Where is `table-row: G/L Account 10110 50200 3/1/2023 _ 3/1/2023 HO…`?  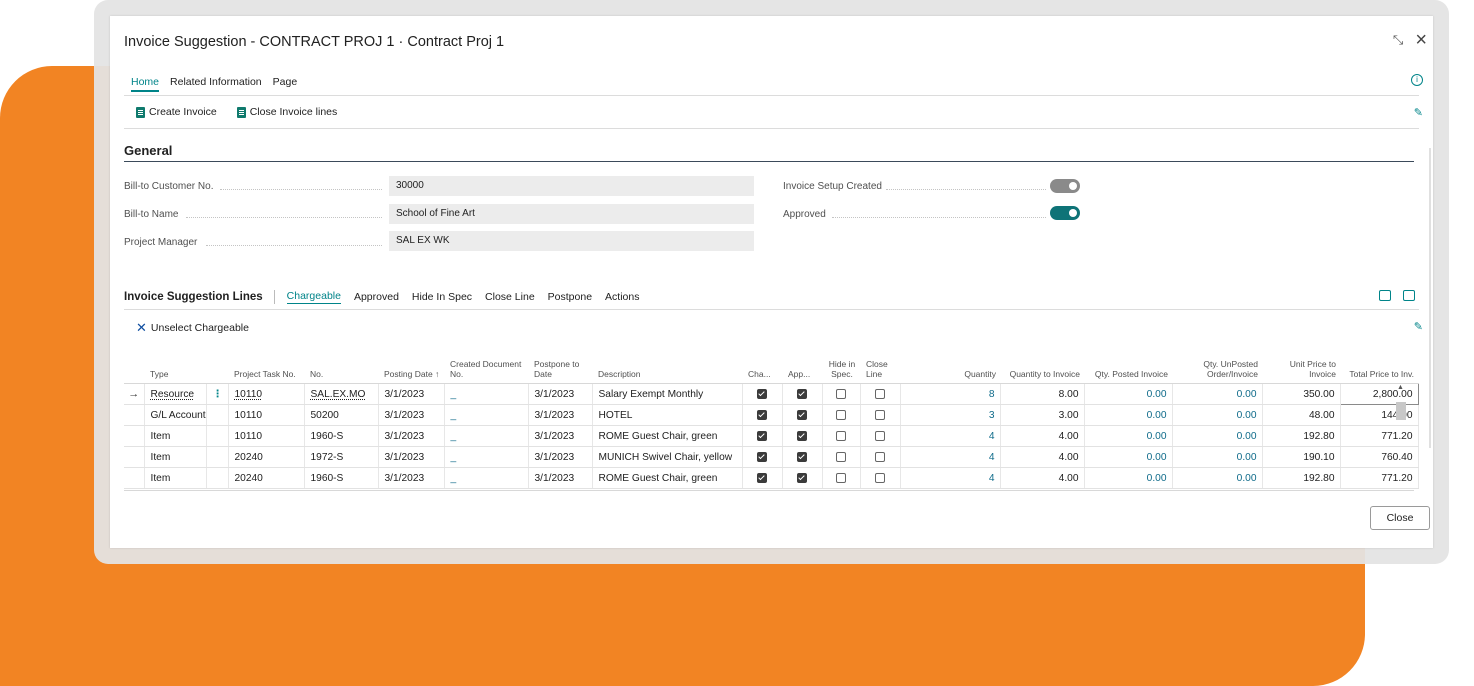
table-row: G/L Account 10110 50200 3/1/2023 _ 3/1/2023 HO… is located at coordinates (771, 415).